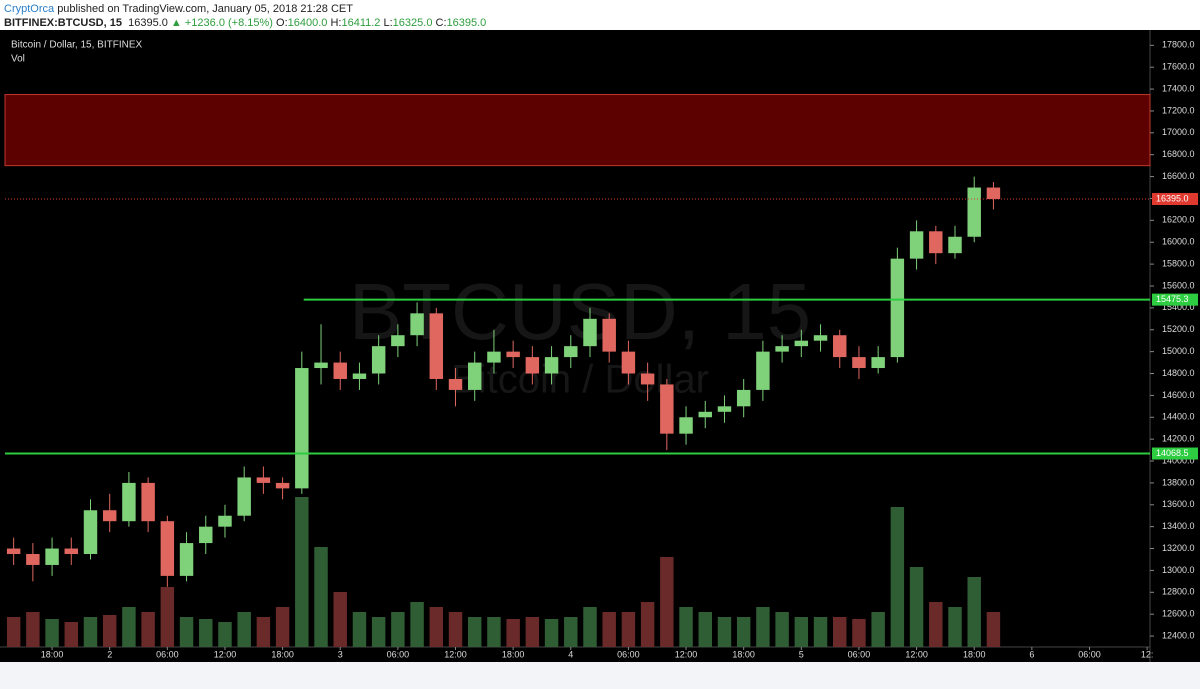 The image size is (1200, 689). Describe the element at coordinates (1178, 504) in the screenshot. I see `y-tick-label: 13600.0` at that location.